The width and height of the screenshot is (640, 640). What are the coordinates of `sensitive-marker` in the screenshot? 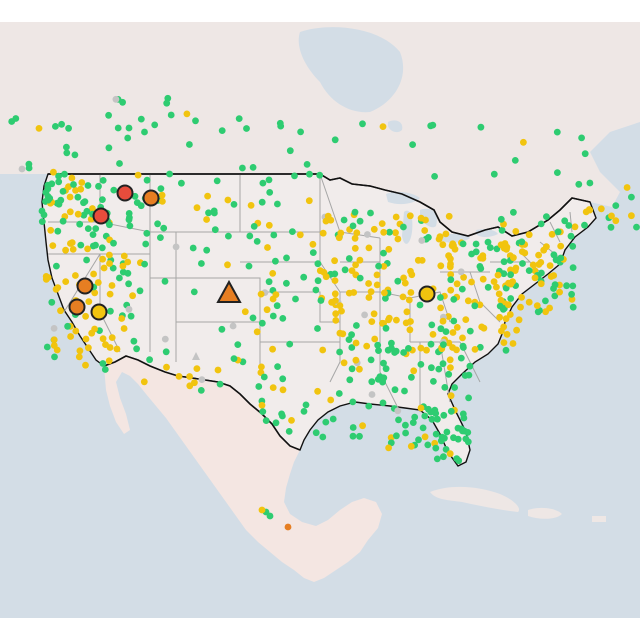 It's located at (151, 198).